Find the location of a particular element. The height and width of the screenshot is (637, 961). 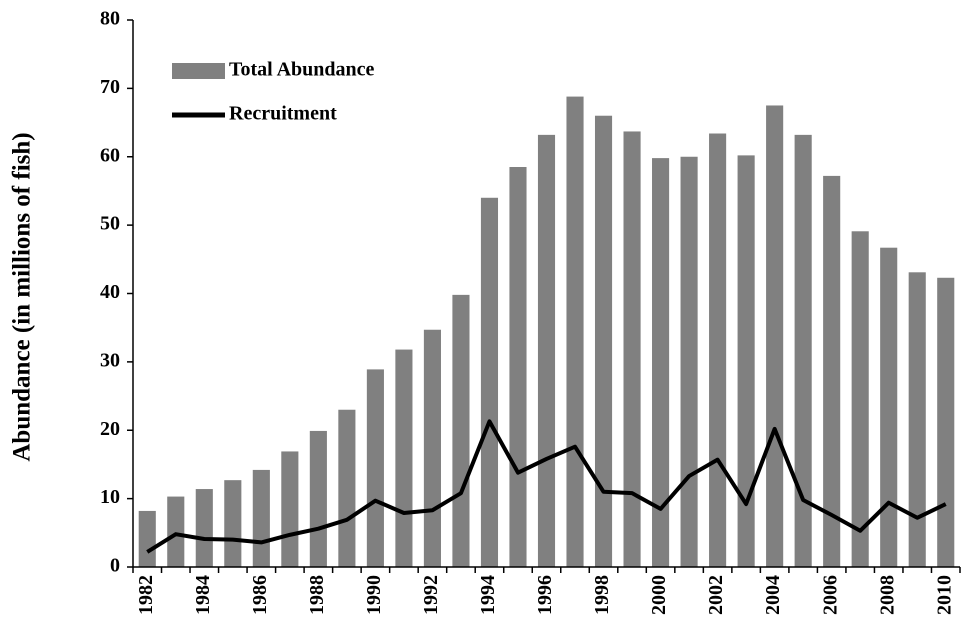

x-tick-label: 2008 is located at coordinates (887, 595).